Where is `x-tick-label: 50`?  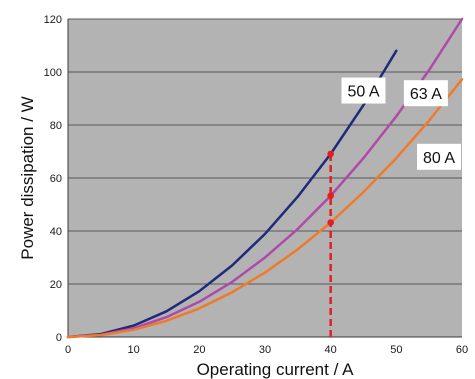 x-tick-label: 50 is located at coordinates (396, 350).